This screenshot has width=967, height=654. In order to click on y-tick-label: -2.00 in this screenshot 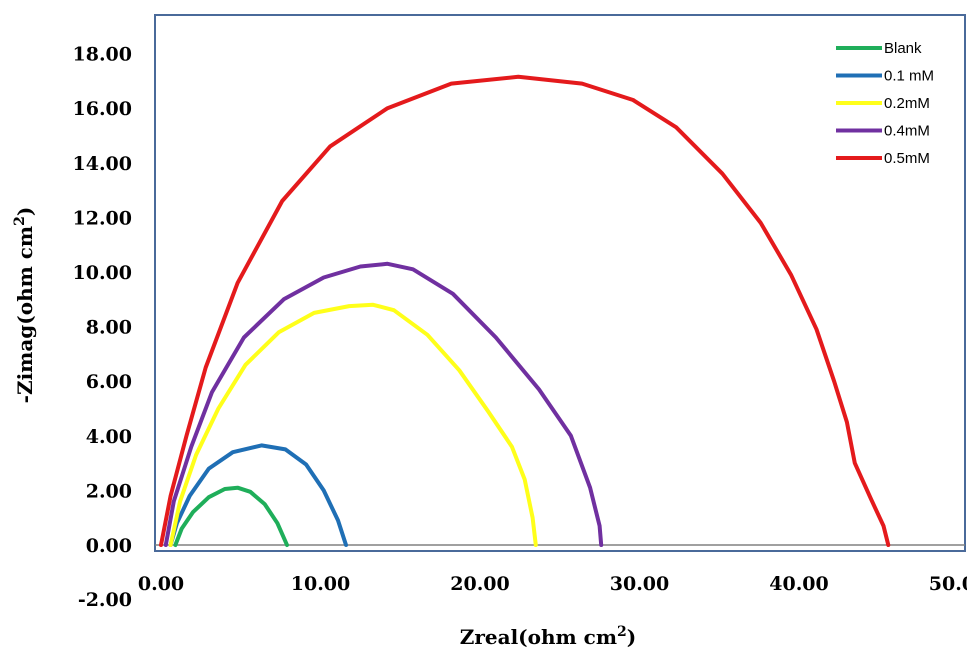, I will do `click(105, 600)`.